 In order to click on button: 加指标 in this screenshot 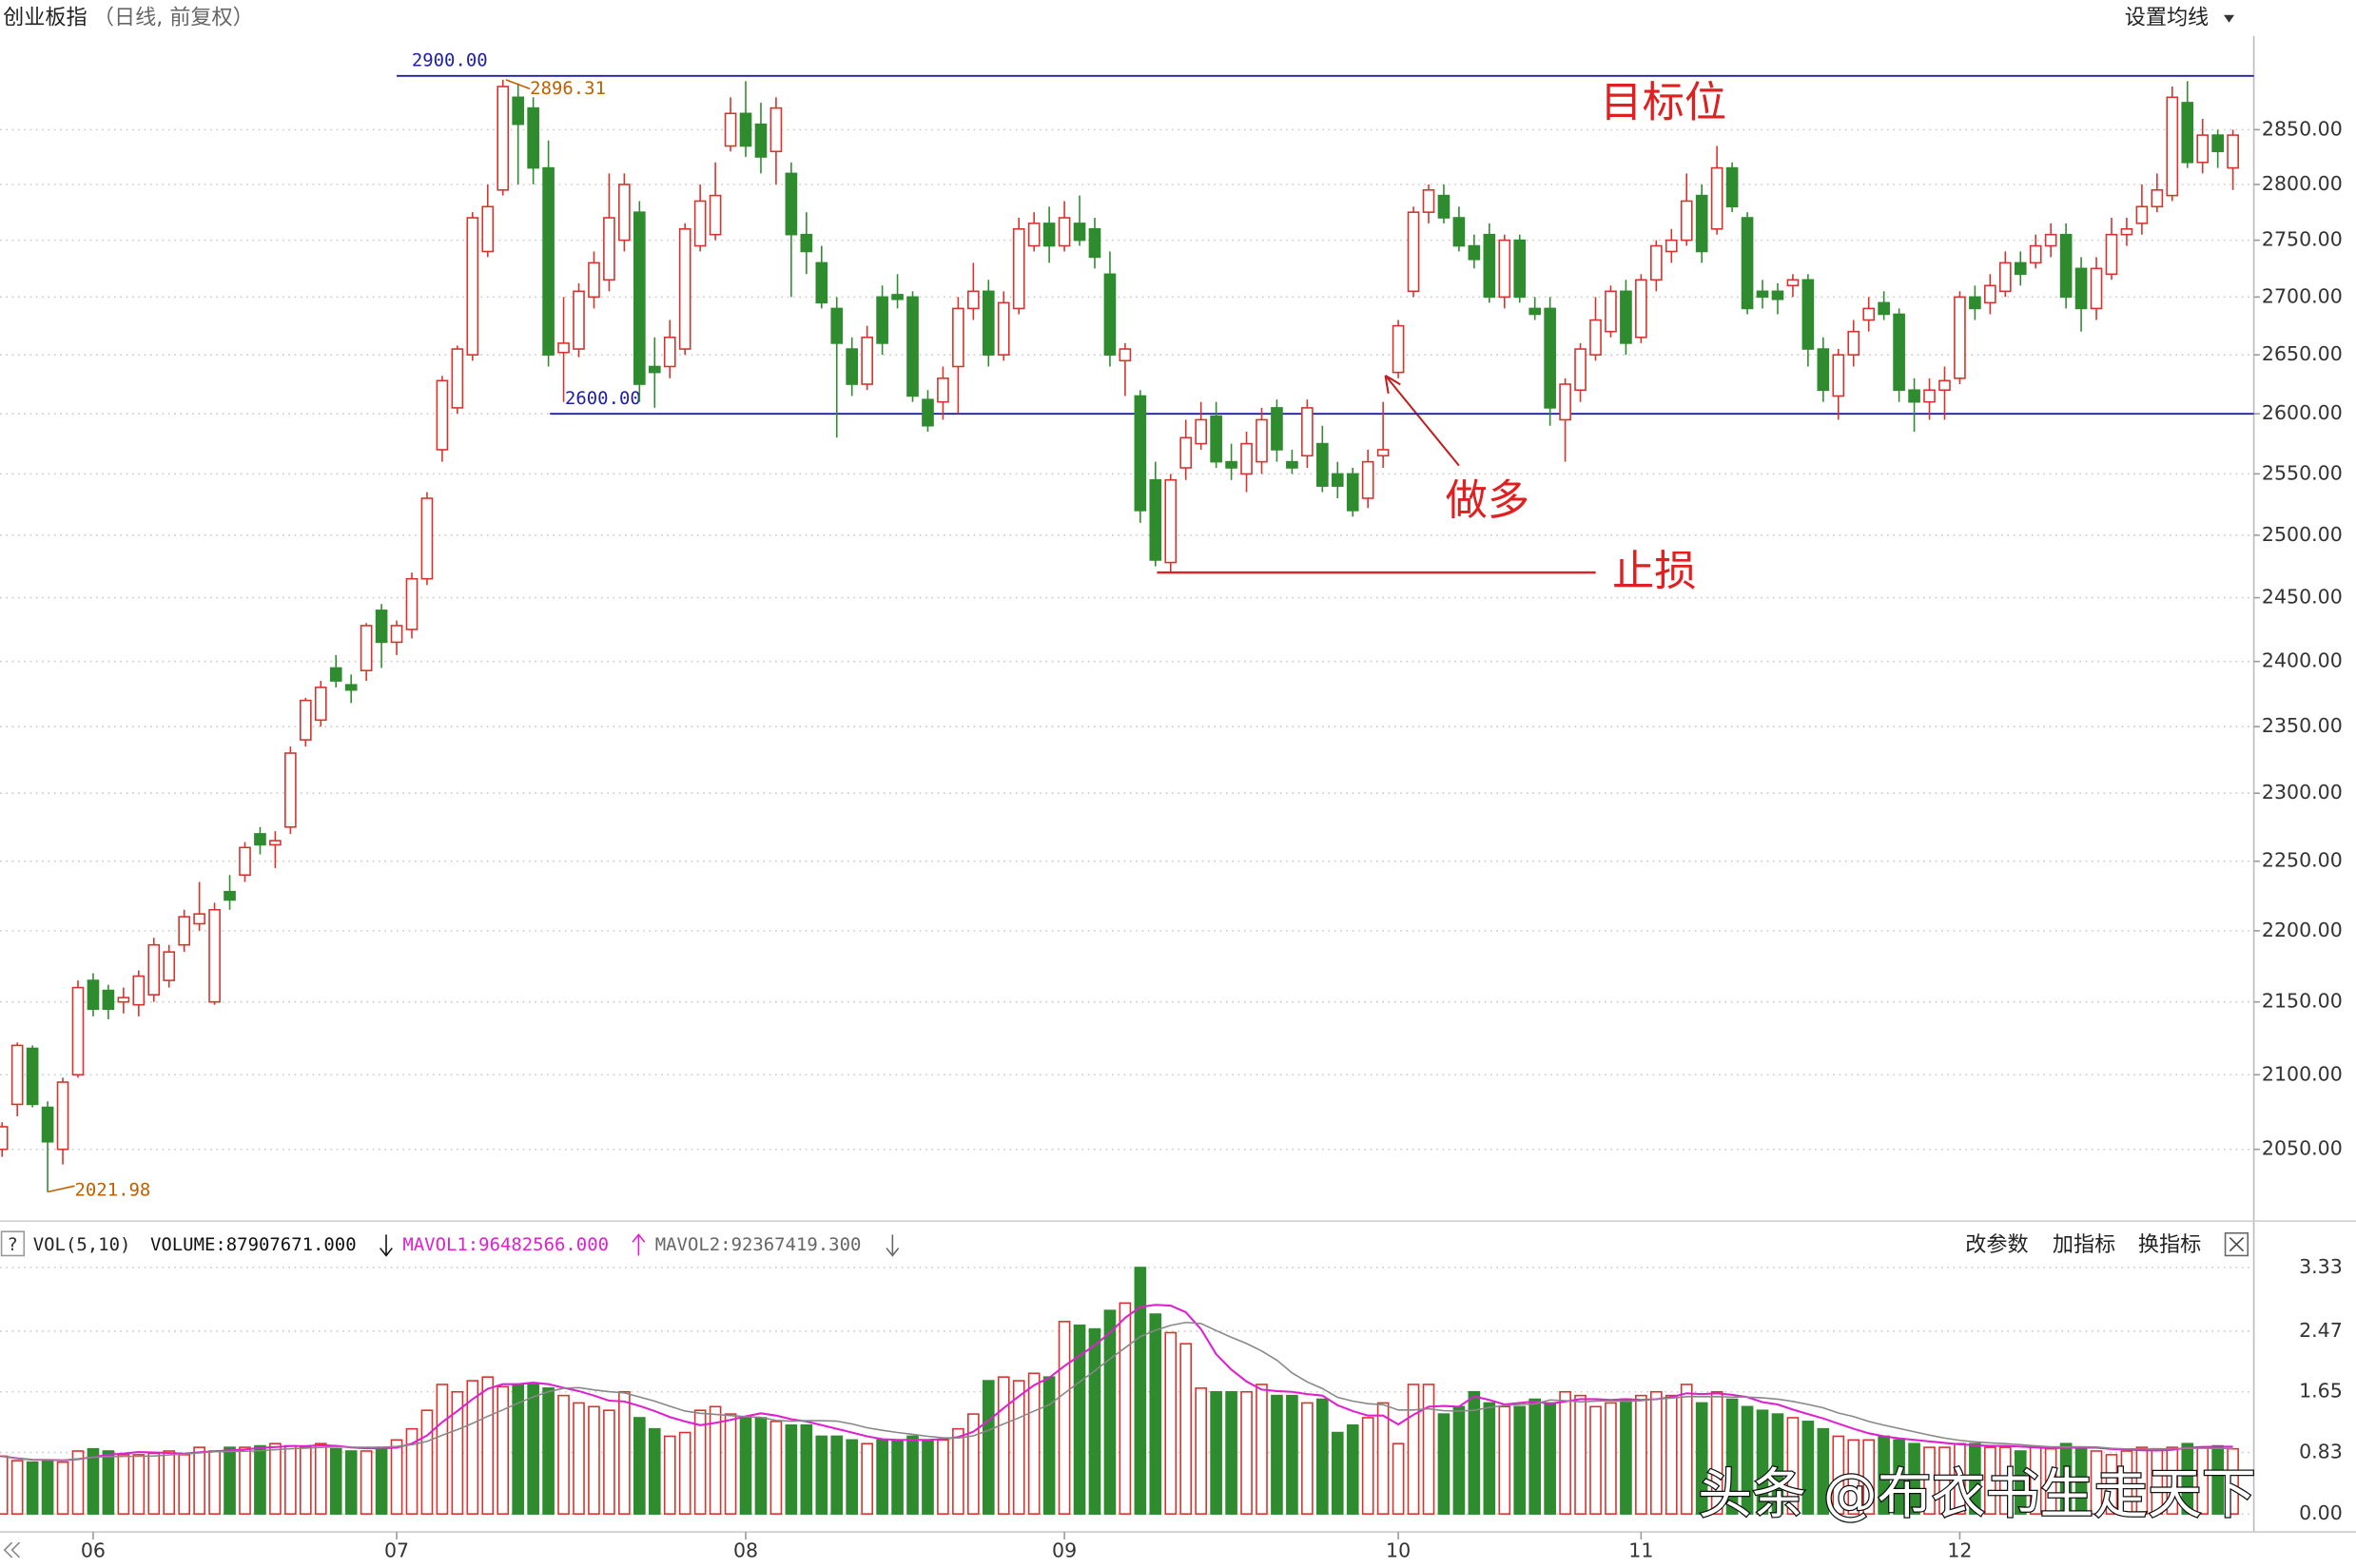, I will do `click(2084, 1244)`.